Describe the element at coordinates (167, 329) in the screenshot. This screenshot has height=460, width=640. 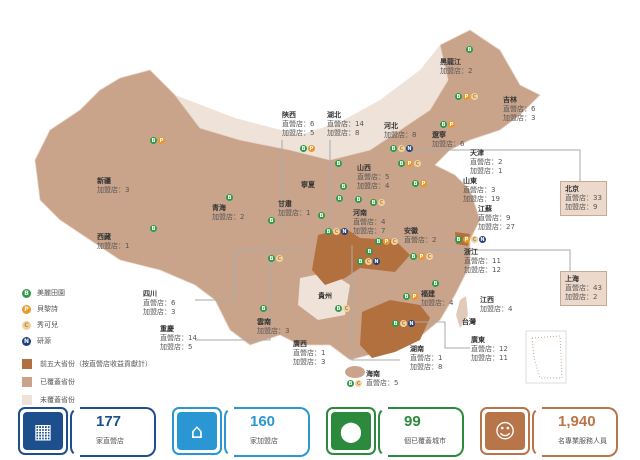
I see `province-name: 重慶` at that location.